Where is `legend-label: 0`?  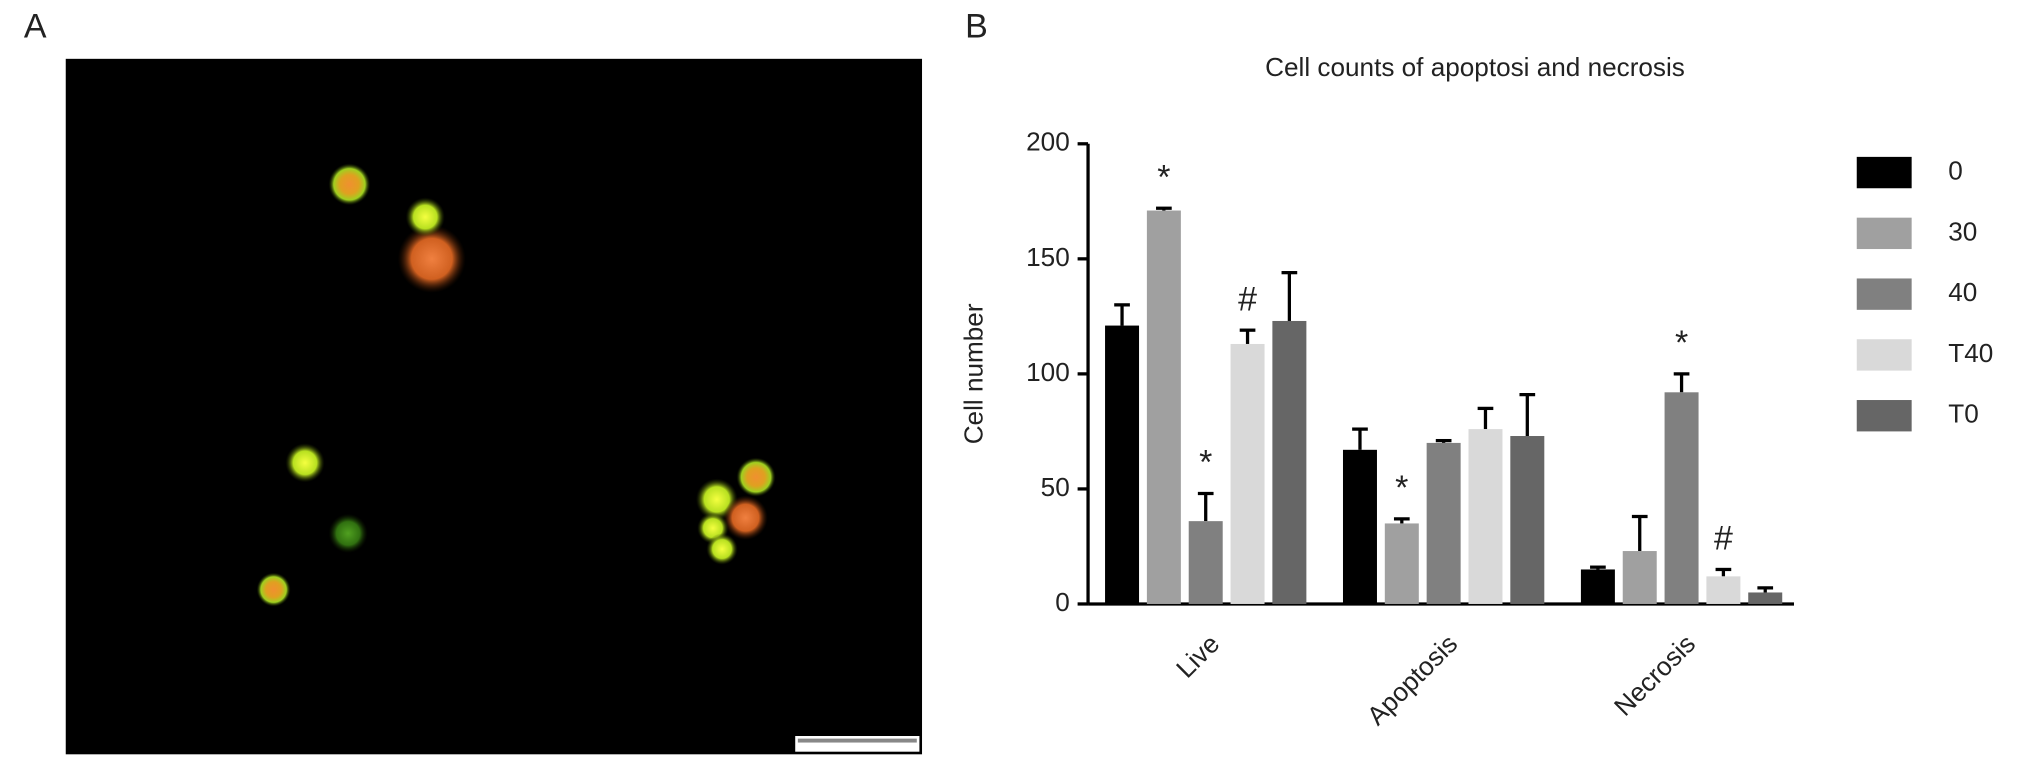 legend-label: 0 is located at coordinates (1955, 170).